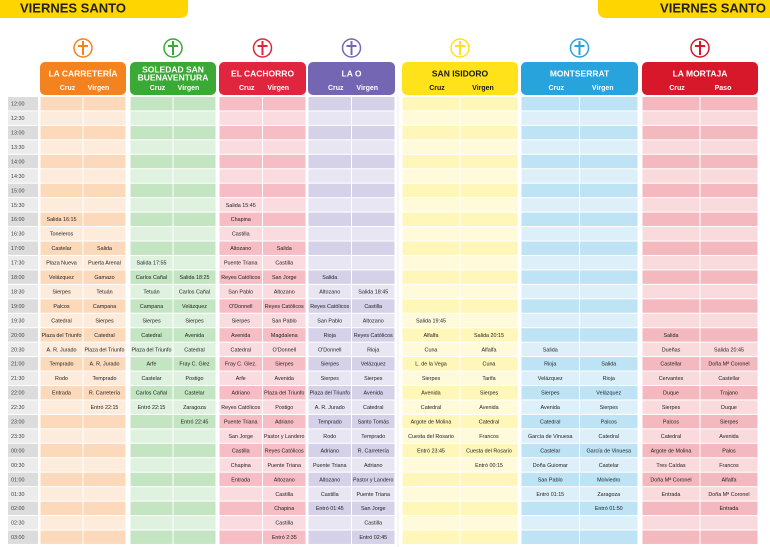 The height and width of the screenshot is (547, 770). Describe the element at coordinates (437, 88) in the screenshot. I see `column-label: Cruz` at that location.